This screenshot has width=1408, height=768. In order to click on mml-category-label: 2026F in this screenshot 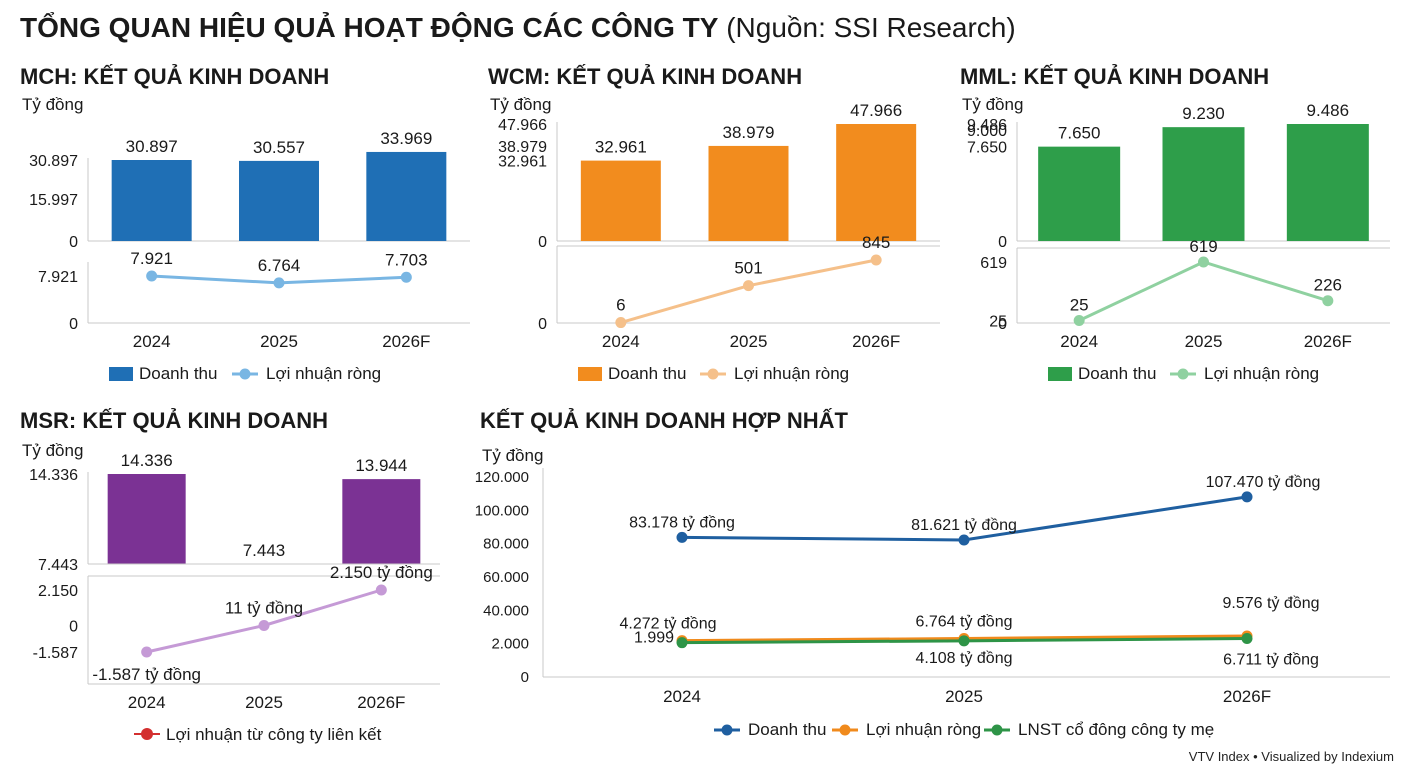, I will do `click(1328, 341)`.